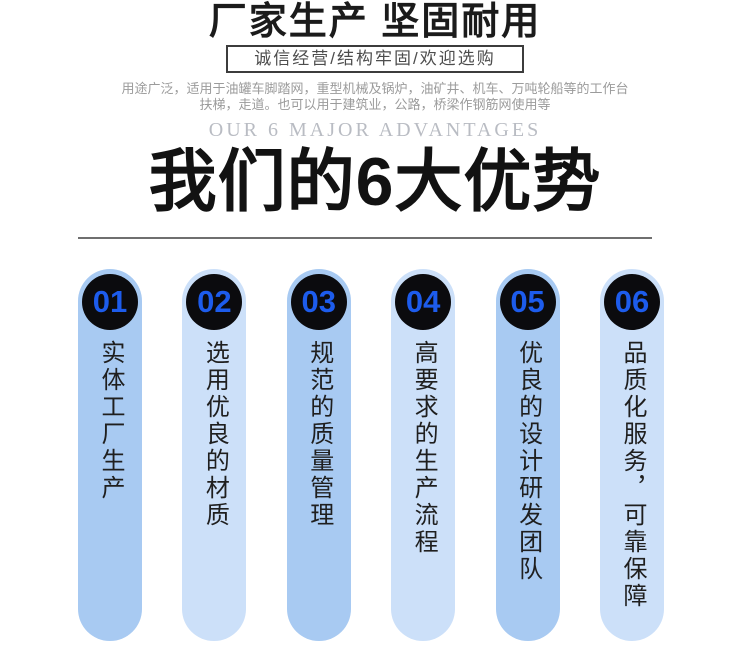 Image resolution: width=750 pixels, height=651 pixels. I want to click on page-title: 厂家生产 坚固耐用, so click(375, 22).